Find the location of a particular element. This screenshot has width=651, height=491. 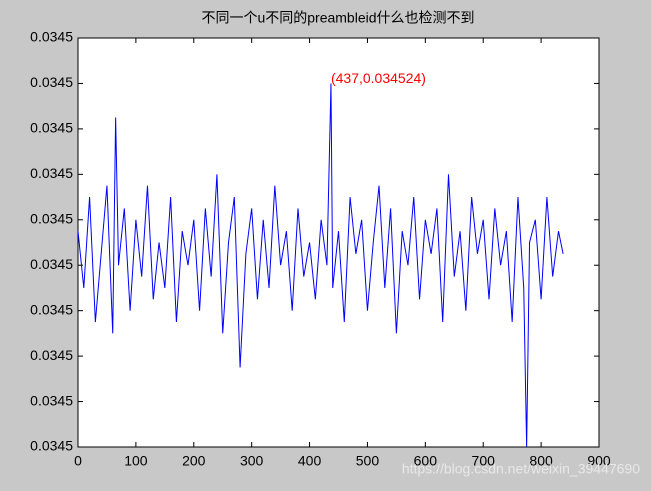

x-tick-label: 500 is located at coordinates (368, 461).